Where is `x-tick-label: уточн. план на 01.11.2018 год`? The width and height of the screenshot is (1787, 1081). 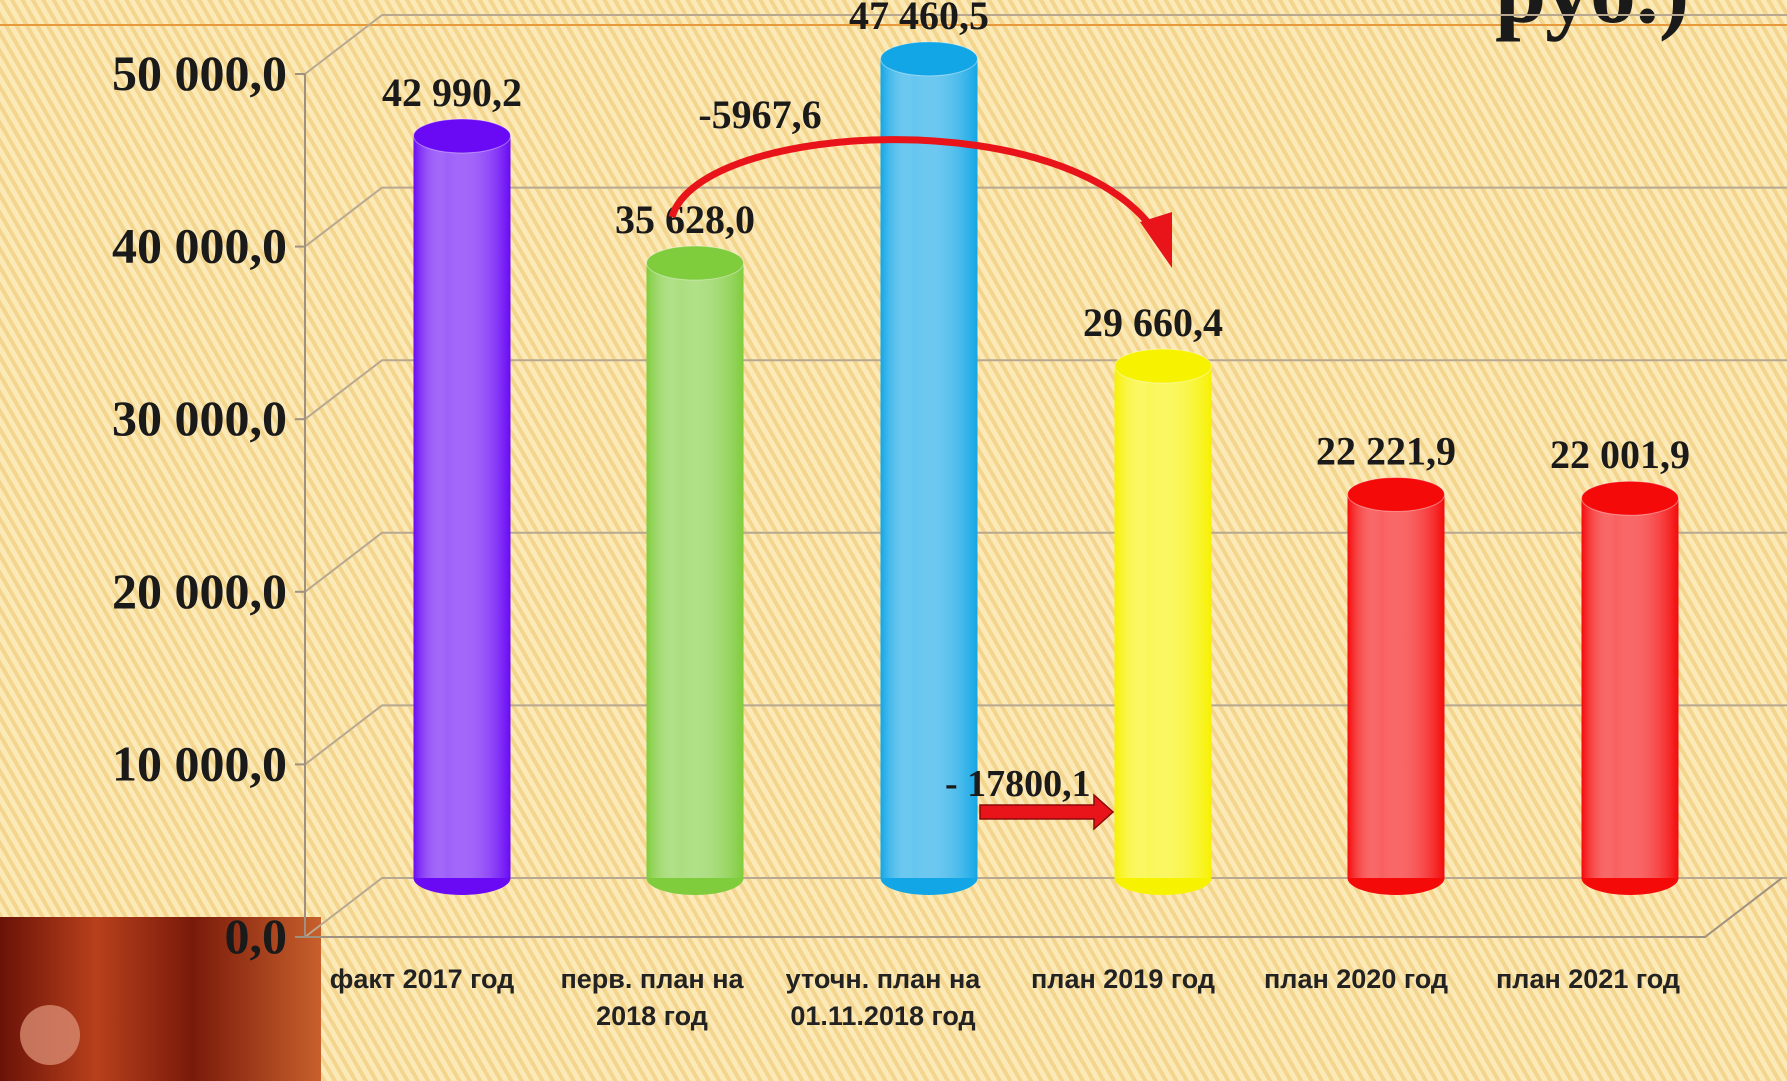
x-tick-label: уточн. план на 01.11.2018 год is located at coordinates (883, 997).